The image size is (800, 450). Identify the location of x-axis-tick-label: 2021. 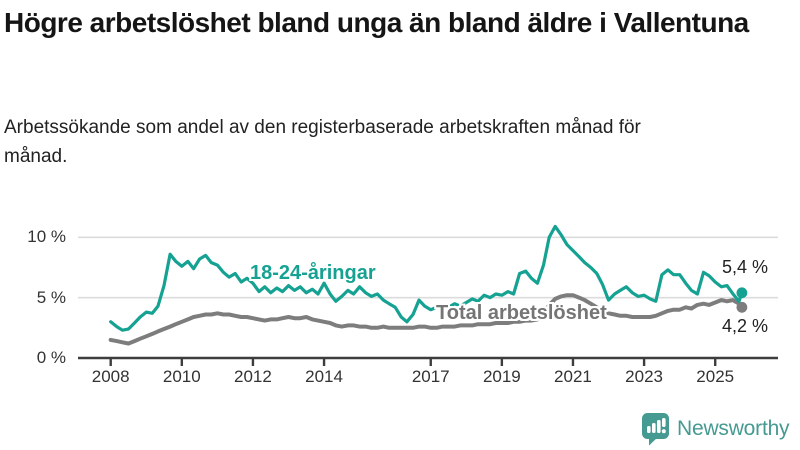
(573, 376).